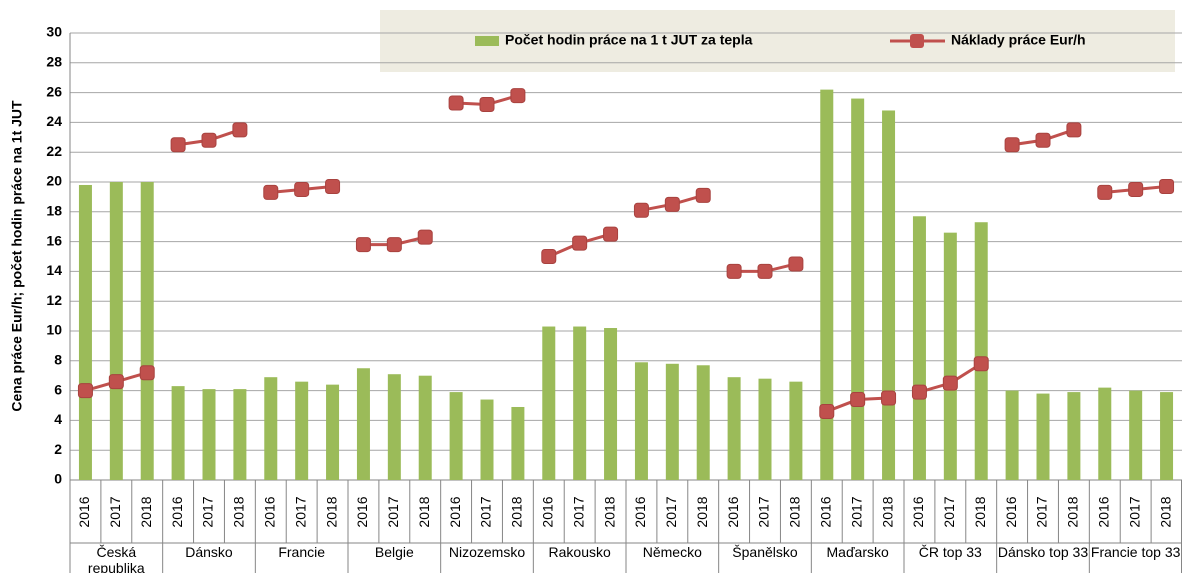  Describe the element at coordinates (54, 270) in the screenshot. I see `y-tick-label: 14` at that location.